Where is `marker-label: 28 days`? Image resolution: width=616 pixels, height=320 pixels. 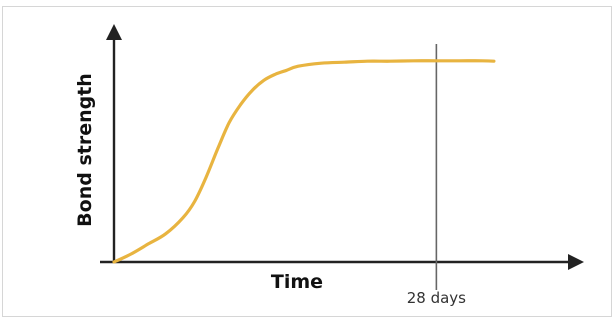 marker-label: 28 days is located at coordinates (436, 298).